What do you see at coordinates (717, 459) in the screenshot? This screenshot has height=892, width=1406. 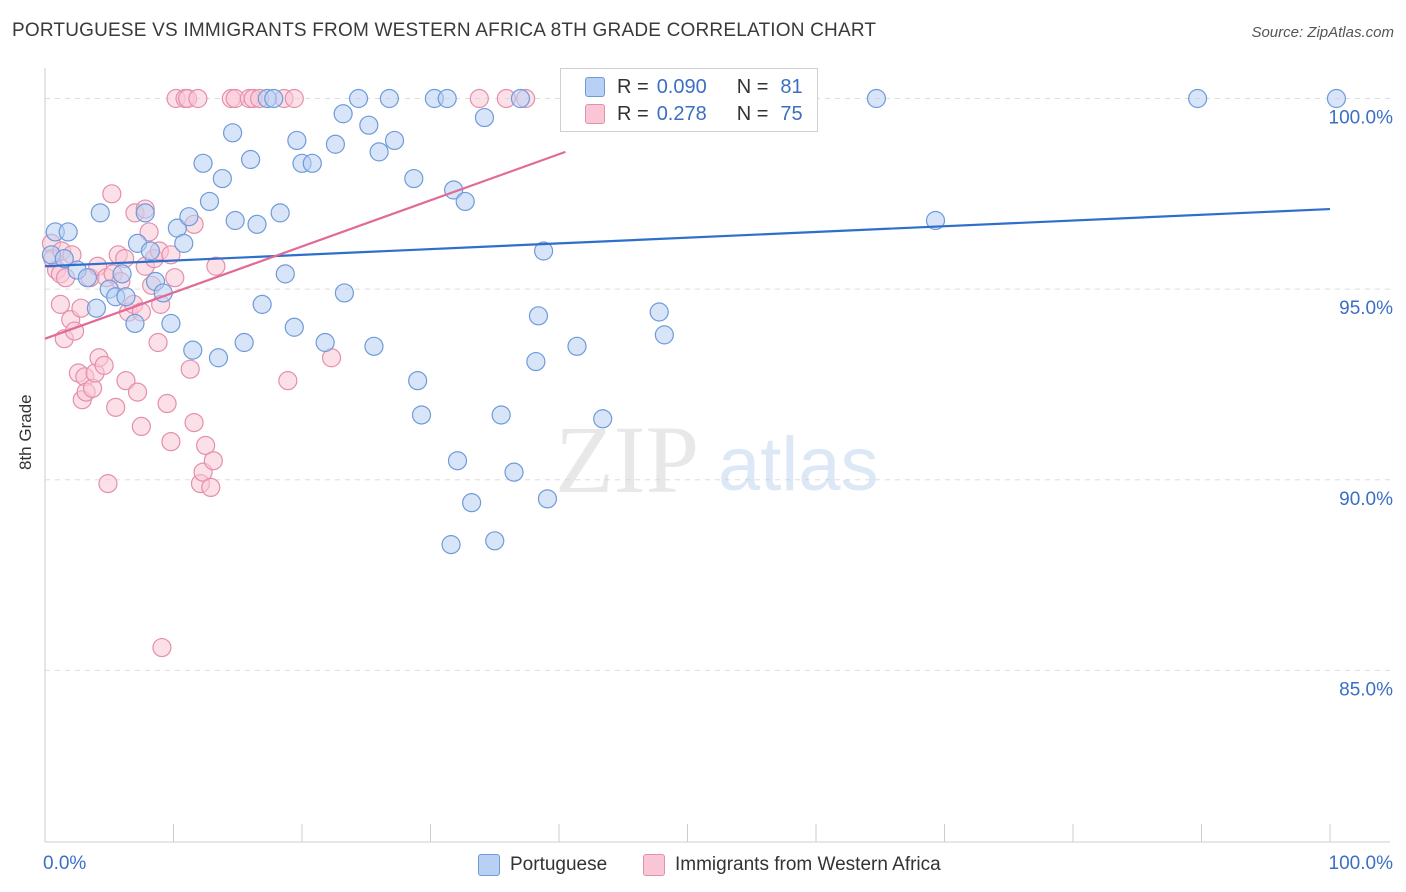 I see `watermark: ZIP atlas` at bounding box center [717, 459].